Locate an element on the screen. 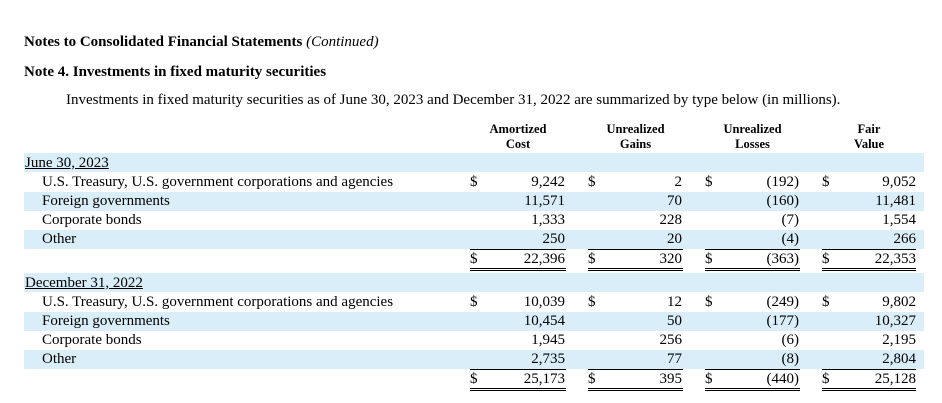 This screenshot has width=942, height=403. section-label: June 30, 2023 is located at coordinates (67, 163).